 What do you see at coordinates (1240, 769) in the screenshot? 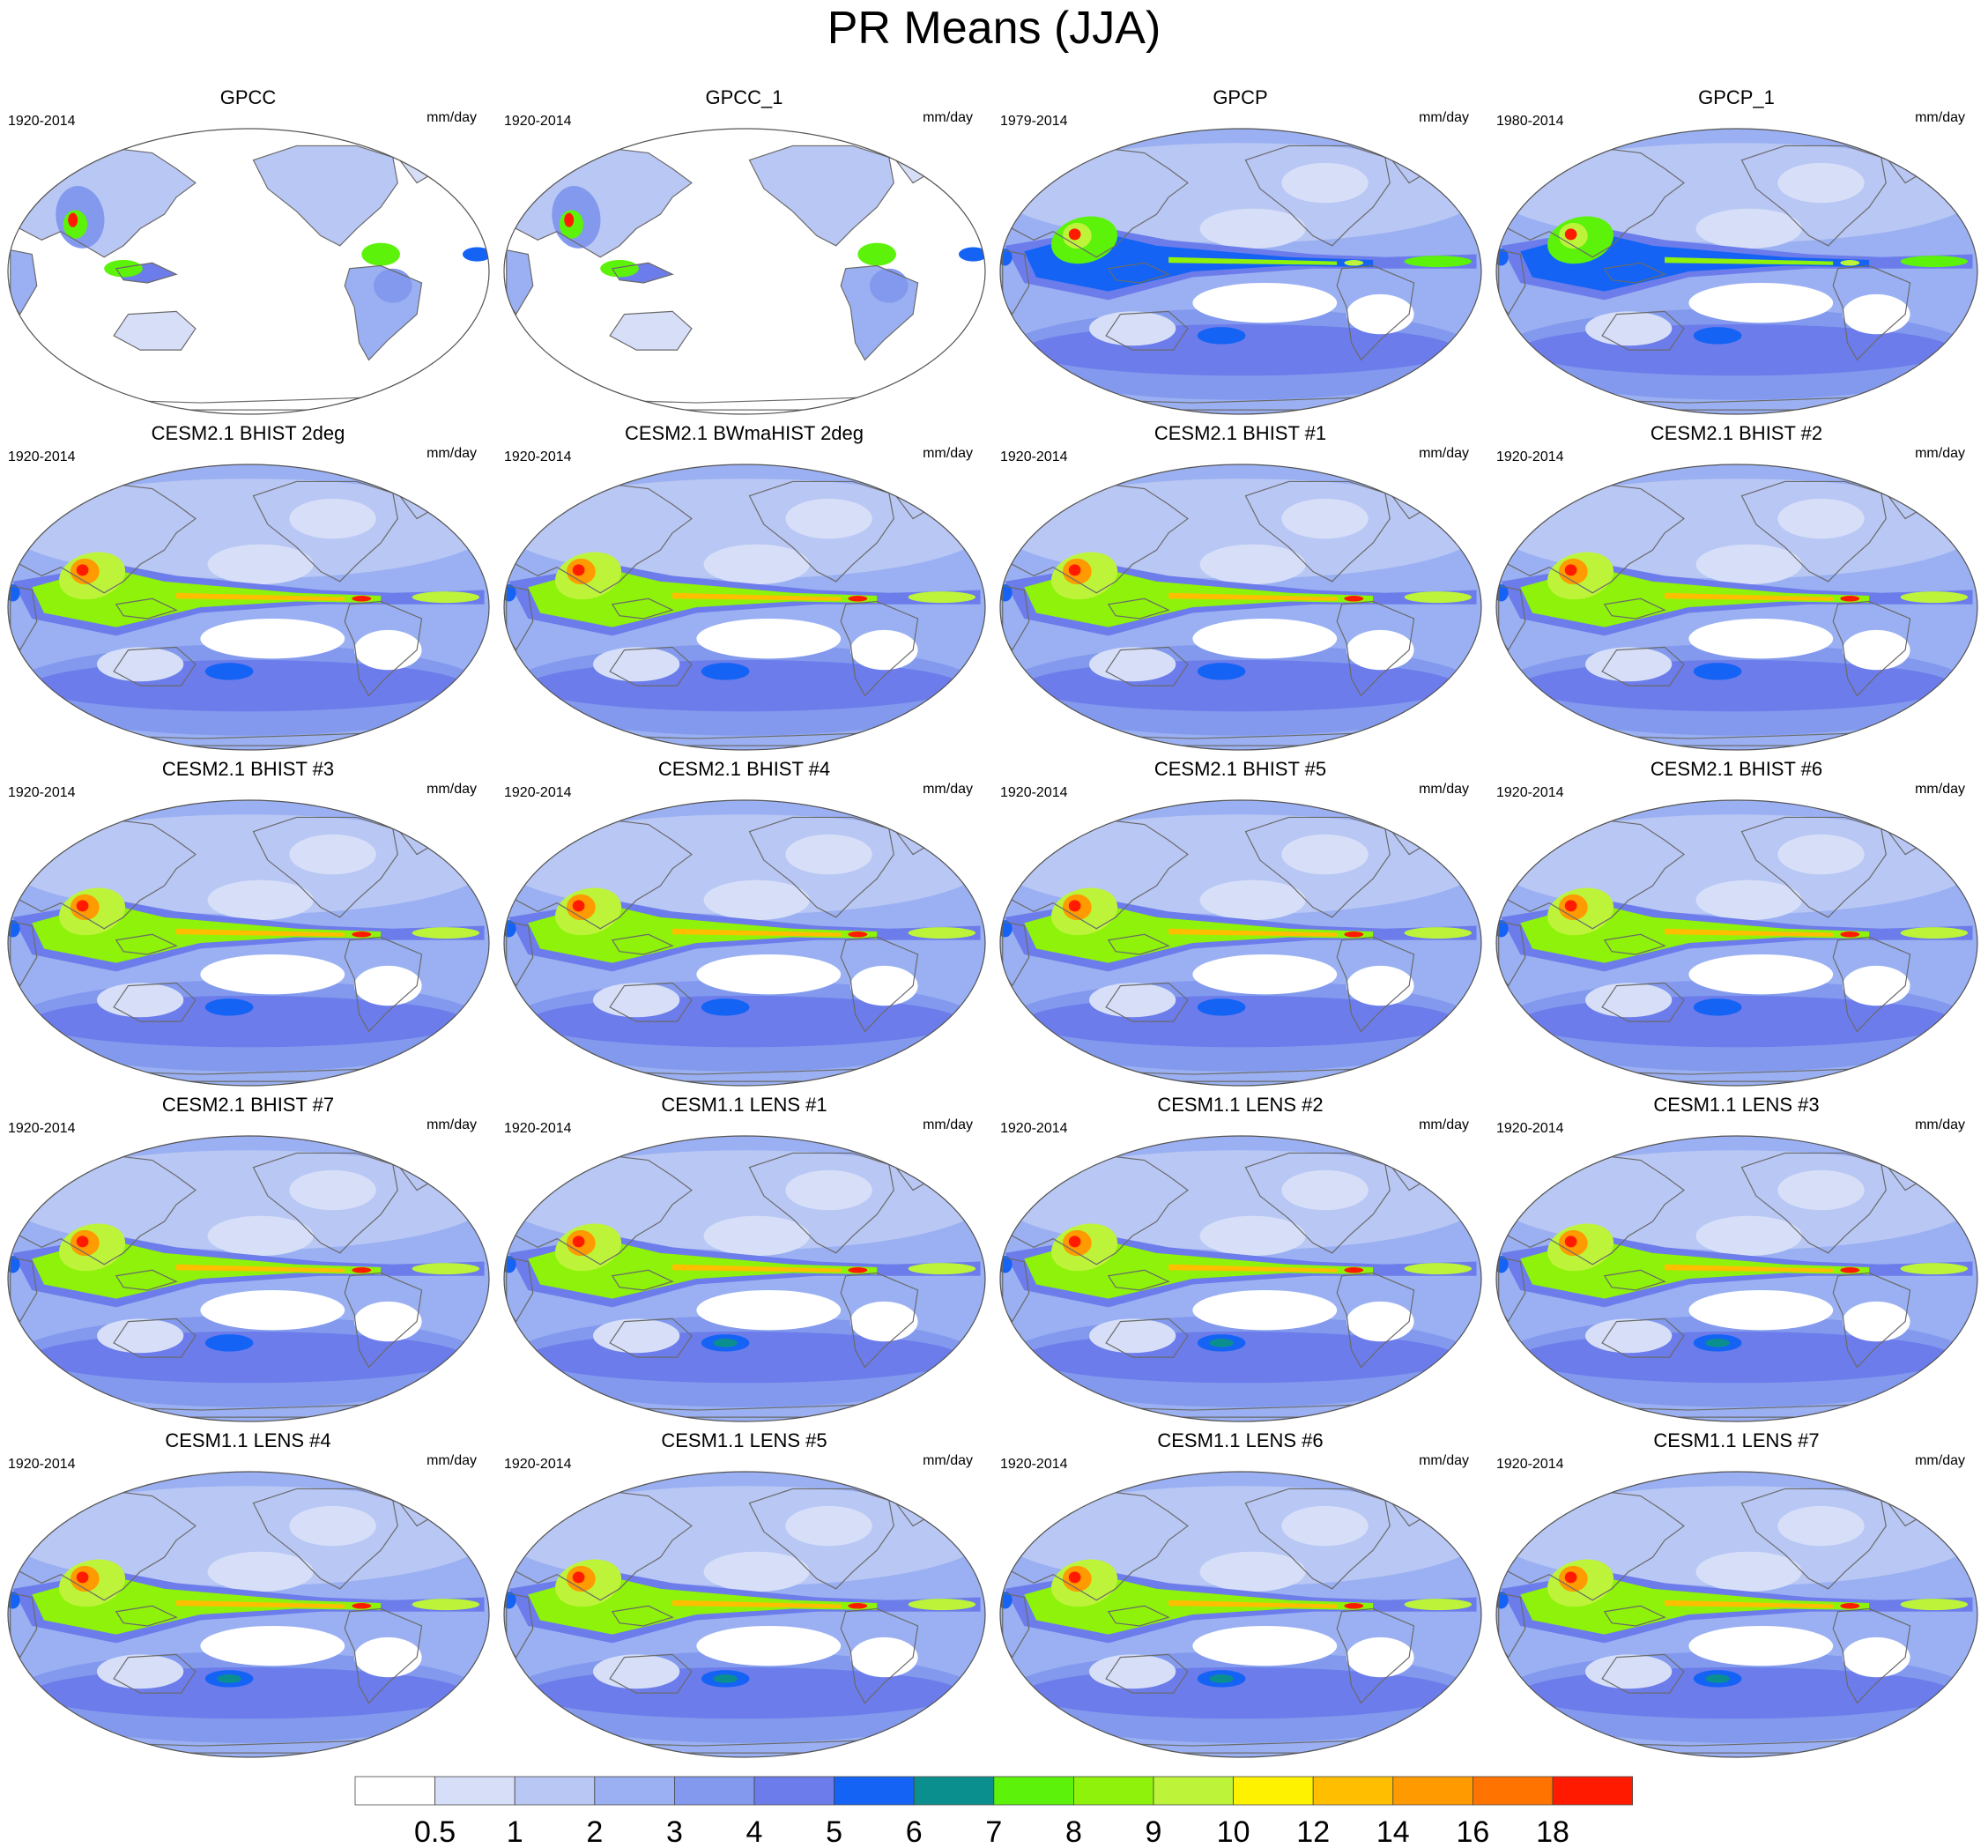
I see `panel-title: CESM2.1 BHIST #5` at bounding box center [1240, 769].